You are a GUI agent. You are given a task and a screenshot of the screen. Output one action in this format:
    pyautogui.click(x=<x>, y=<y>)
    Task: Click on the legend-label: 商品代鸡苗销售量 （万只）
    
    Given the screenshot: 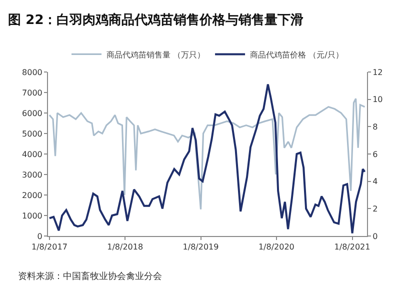 What is the action you would take?
    pyautogui.click(x=156, y=55)
    